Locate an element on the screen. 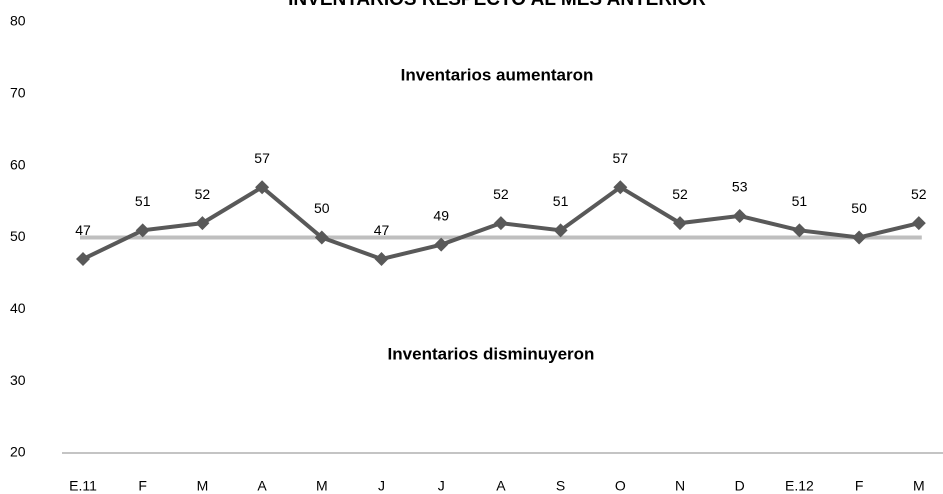 The width and height of the screenshot is (943, 494). y-tick-label: 60 is located at coordinates (18, 164).